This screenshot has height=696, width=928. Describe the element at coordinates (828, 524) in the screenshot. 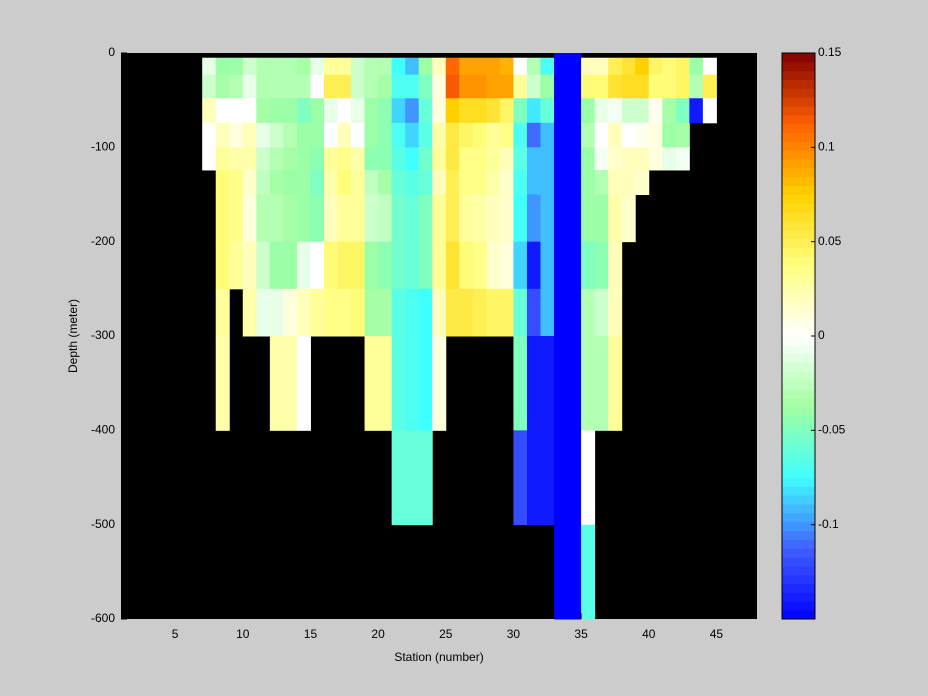

I see `colorbar-tick-label: -0.1` at that location.